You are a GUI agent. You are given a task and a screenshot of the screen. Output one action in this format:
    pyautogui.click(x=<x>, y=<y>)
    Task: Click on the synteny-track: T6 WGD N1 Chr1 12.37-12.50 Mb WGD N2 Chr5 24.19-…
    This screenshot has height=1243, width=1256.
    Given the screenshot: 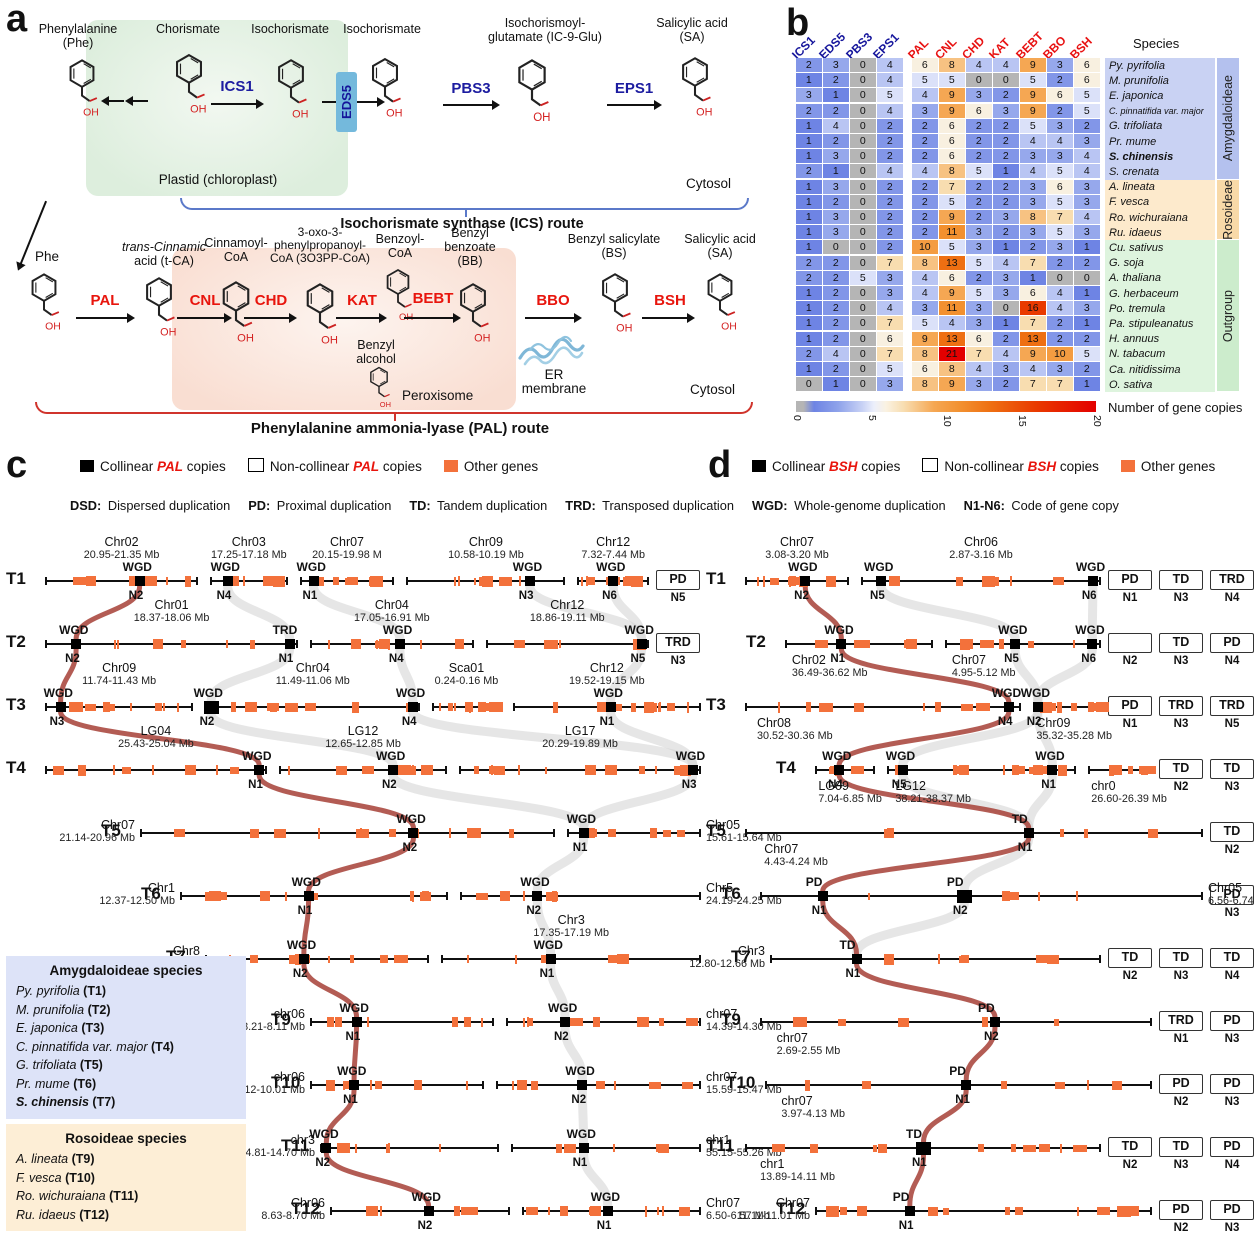 What is the action you would take?
    pyautogui.click(x=393, y=886)
    